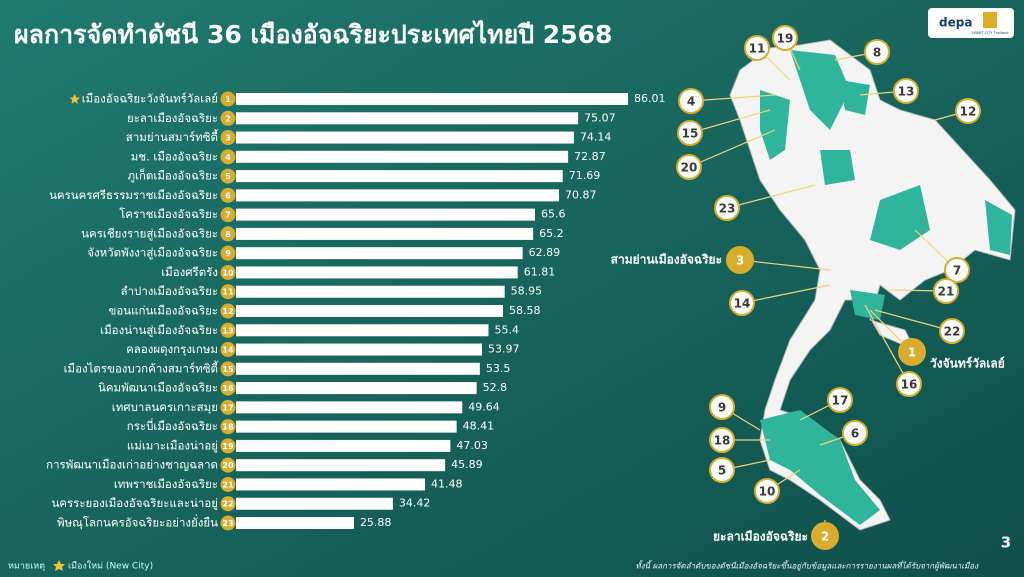  Describe the element at coordinates (74, 99) in the screenshot. I see `new-city-star` at that location.